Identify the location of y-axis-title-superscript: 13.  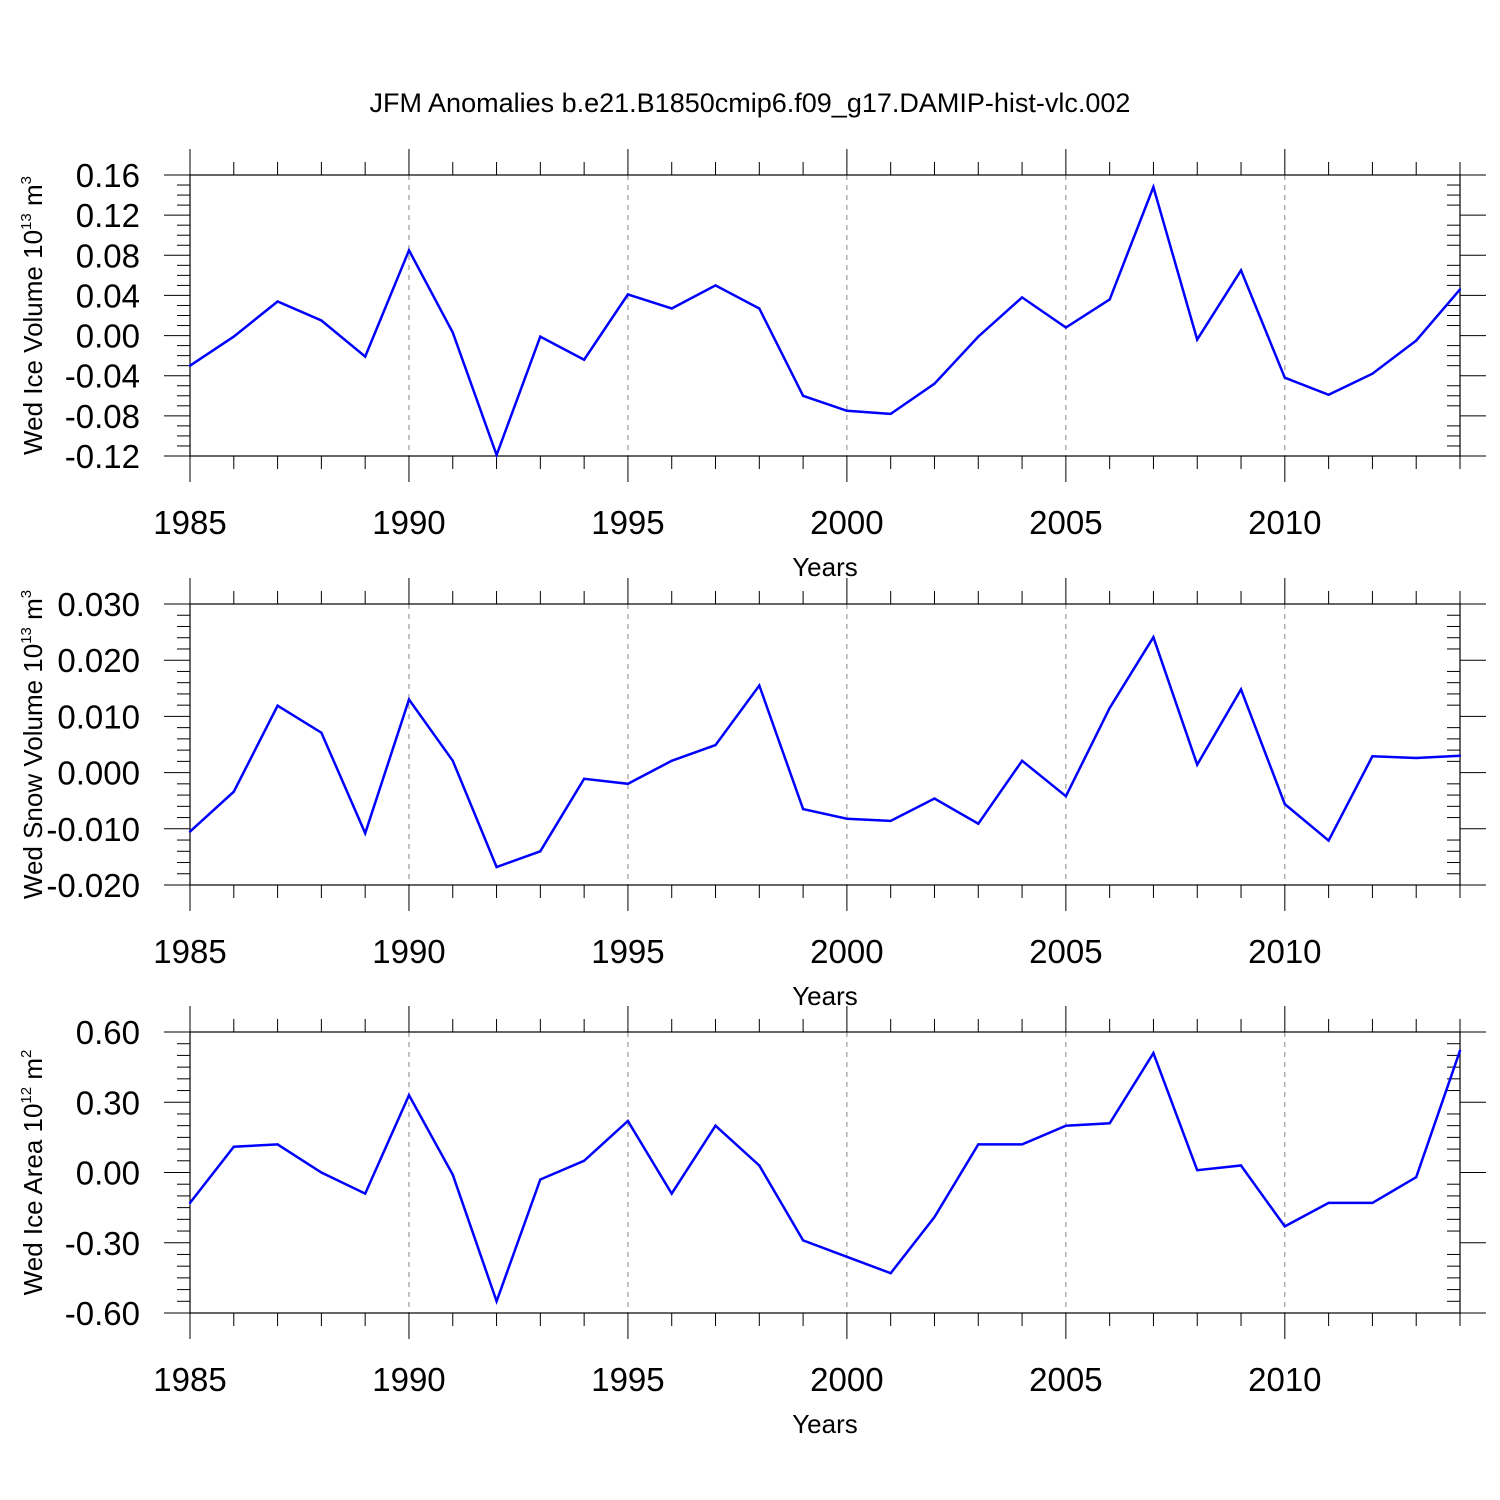
(26, 221).